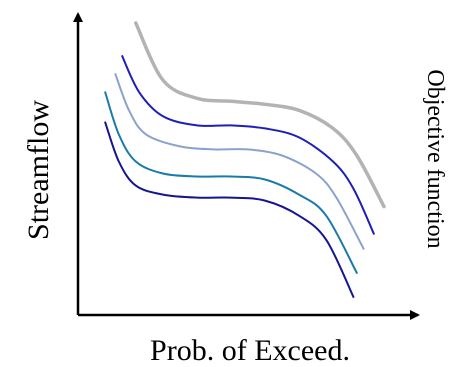 The image size is (454, 367). I want to click on right-axis-label: Objective function, so click(435, 158).